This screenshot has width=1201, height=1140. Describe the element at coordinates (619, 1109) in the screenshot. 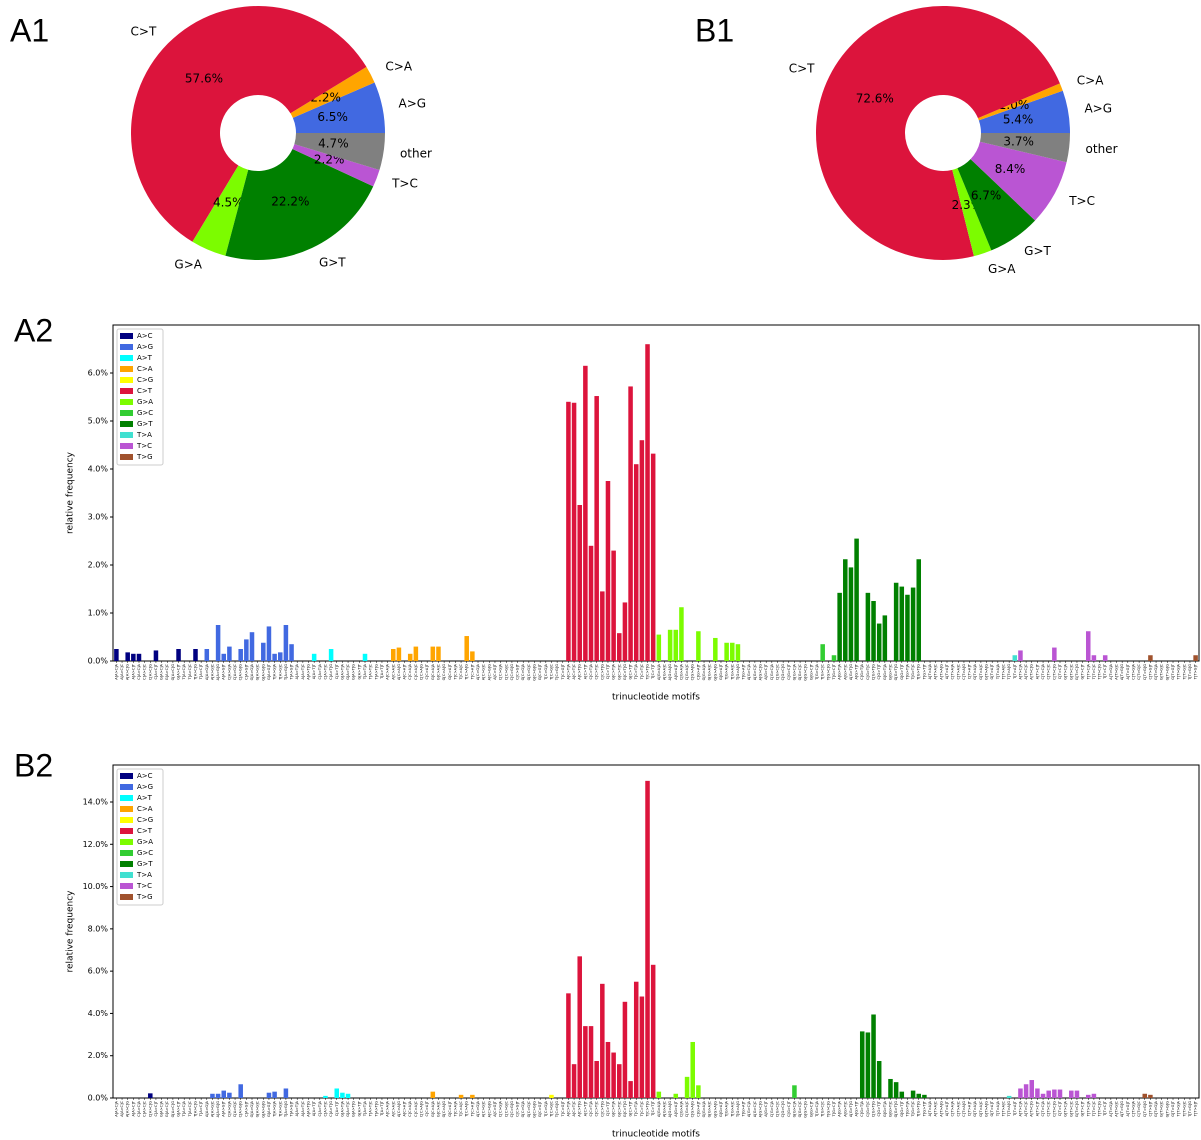

I see `x-tick-label: G[C>T]C` at that location.